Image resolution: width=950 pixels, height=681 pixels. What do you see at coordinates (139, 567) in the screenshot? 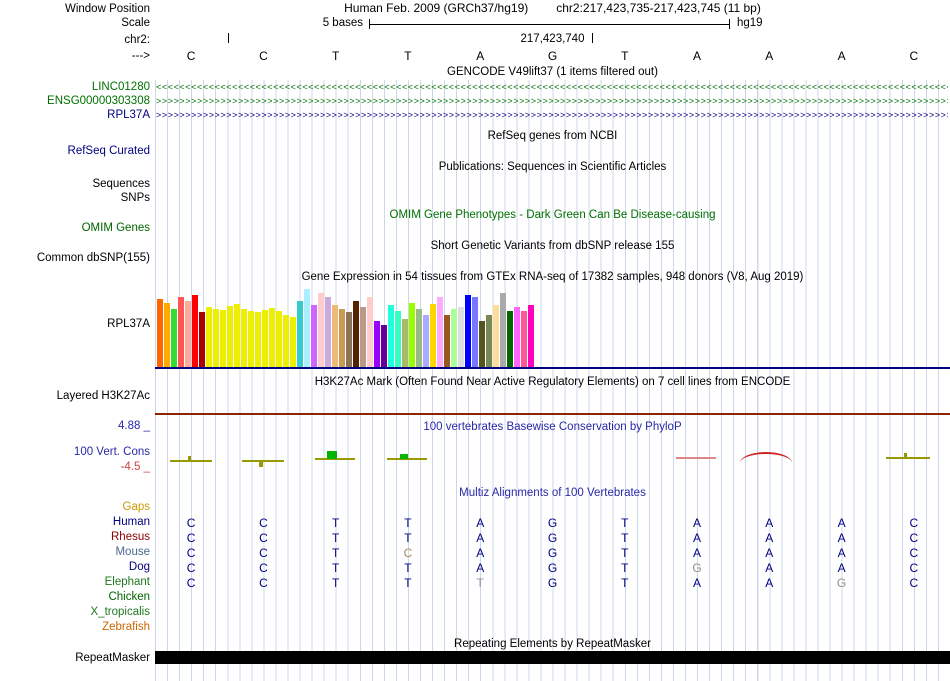
I see `species-label-dog: Dog` at bounding box center [139, 567].